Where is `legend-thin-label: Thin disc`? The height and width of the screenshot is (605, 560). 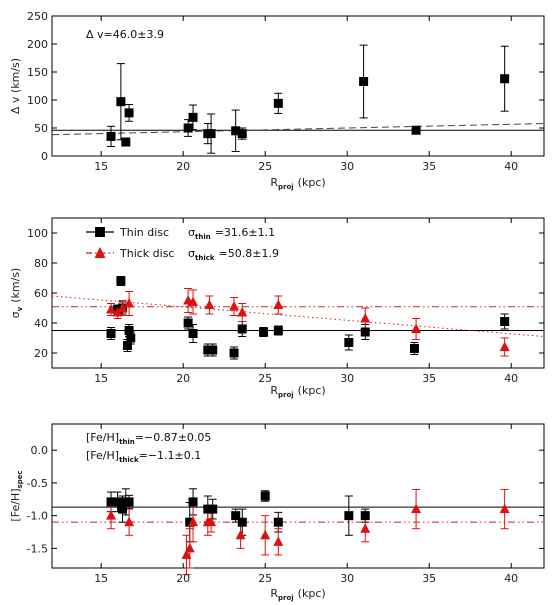
legend-thin-label: Thin disc is located at coordinates (144, 232).